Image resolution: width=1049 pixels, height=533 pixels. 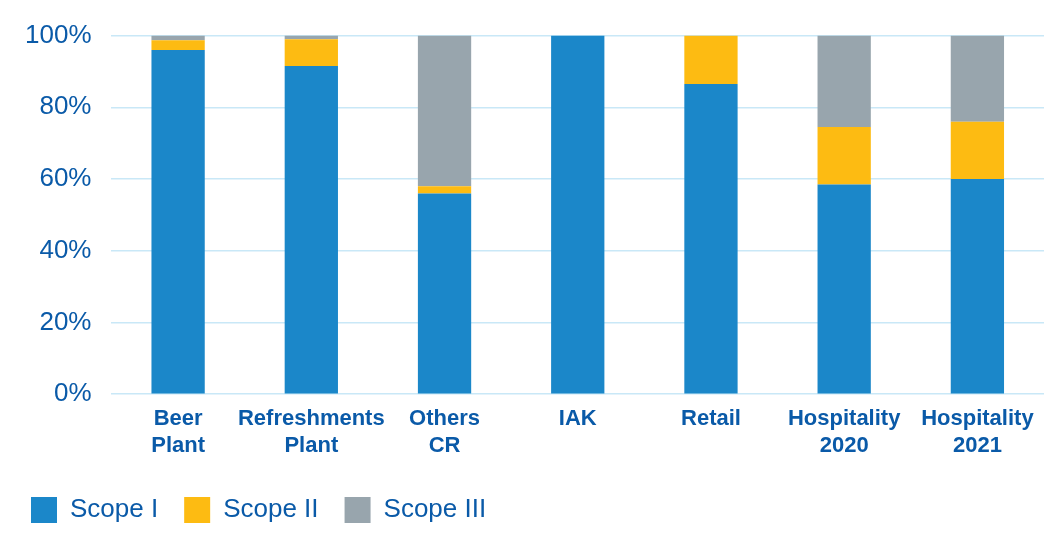 I want to click on y-tick-label: 40%, so click(x=65, y=248).